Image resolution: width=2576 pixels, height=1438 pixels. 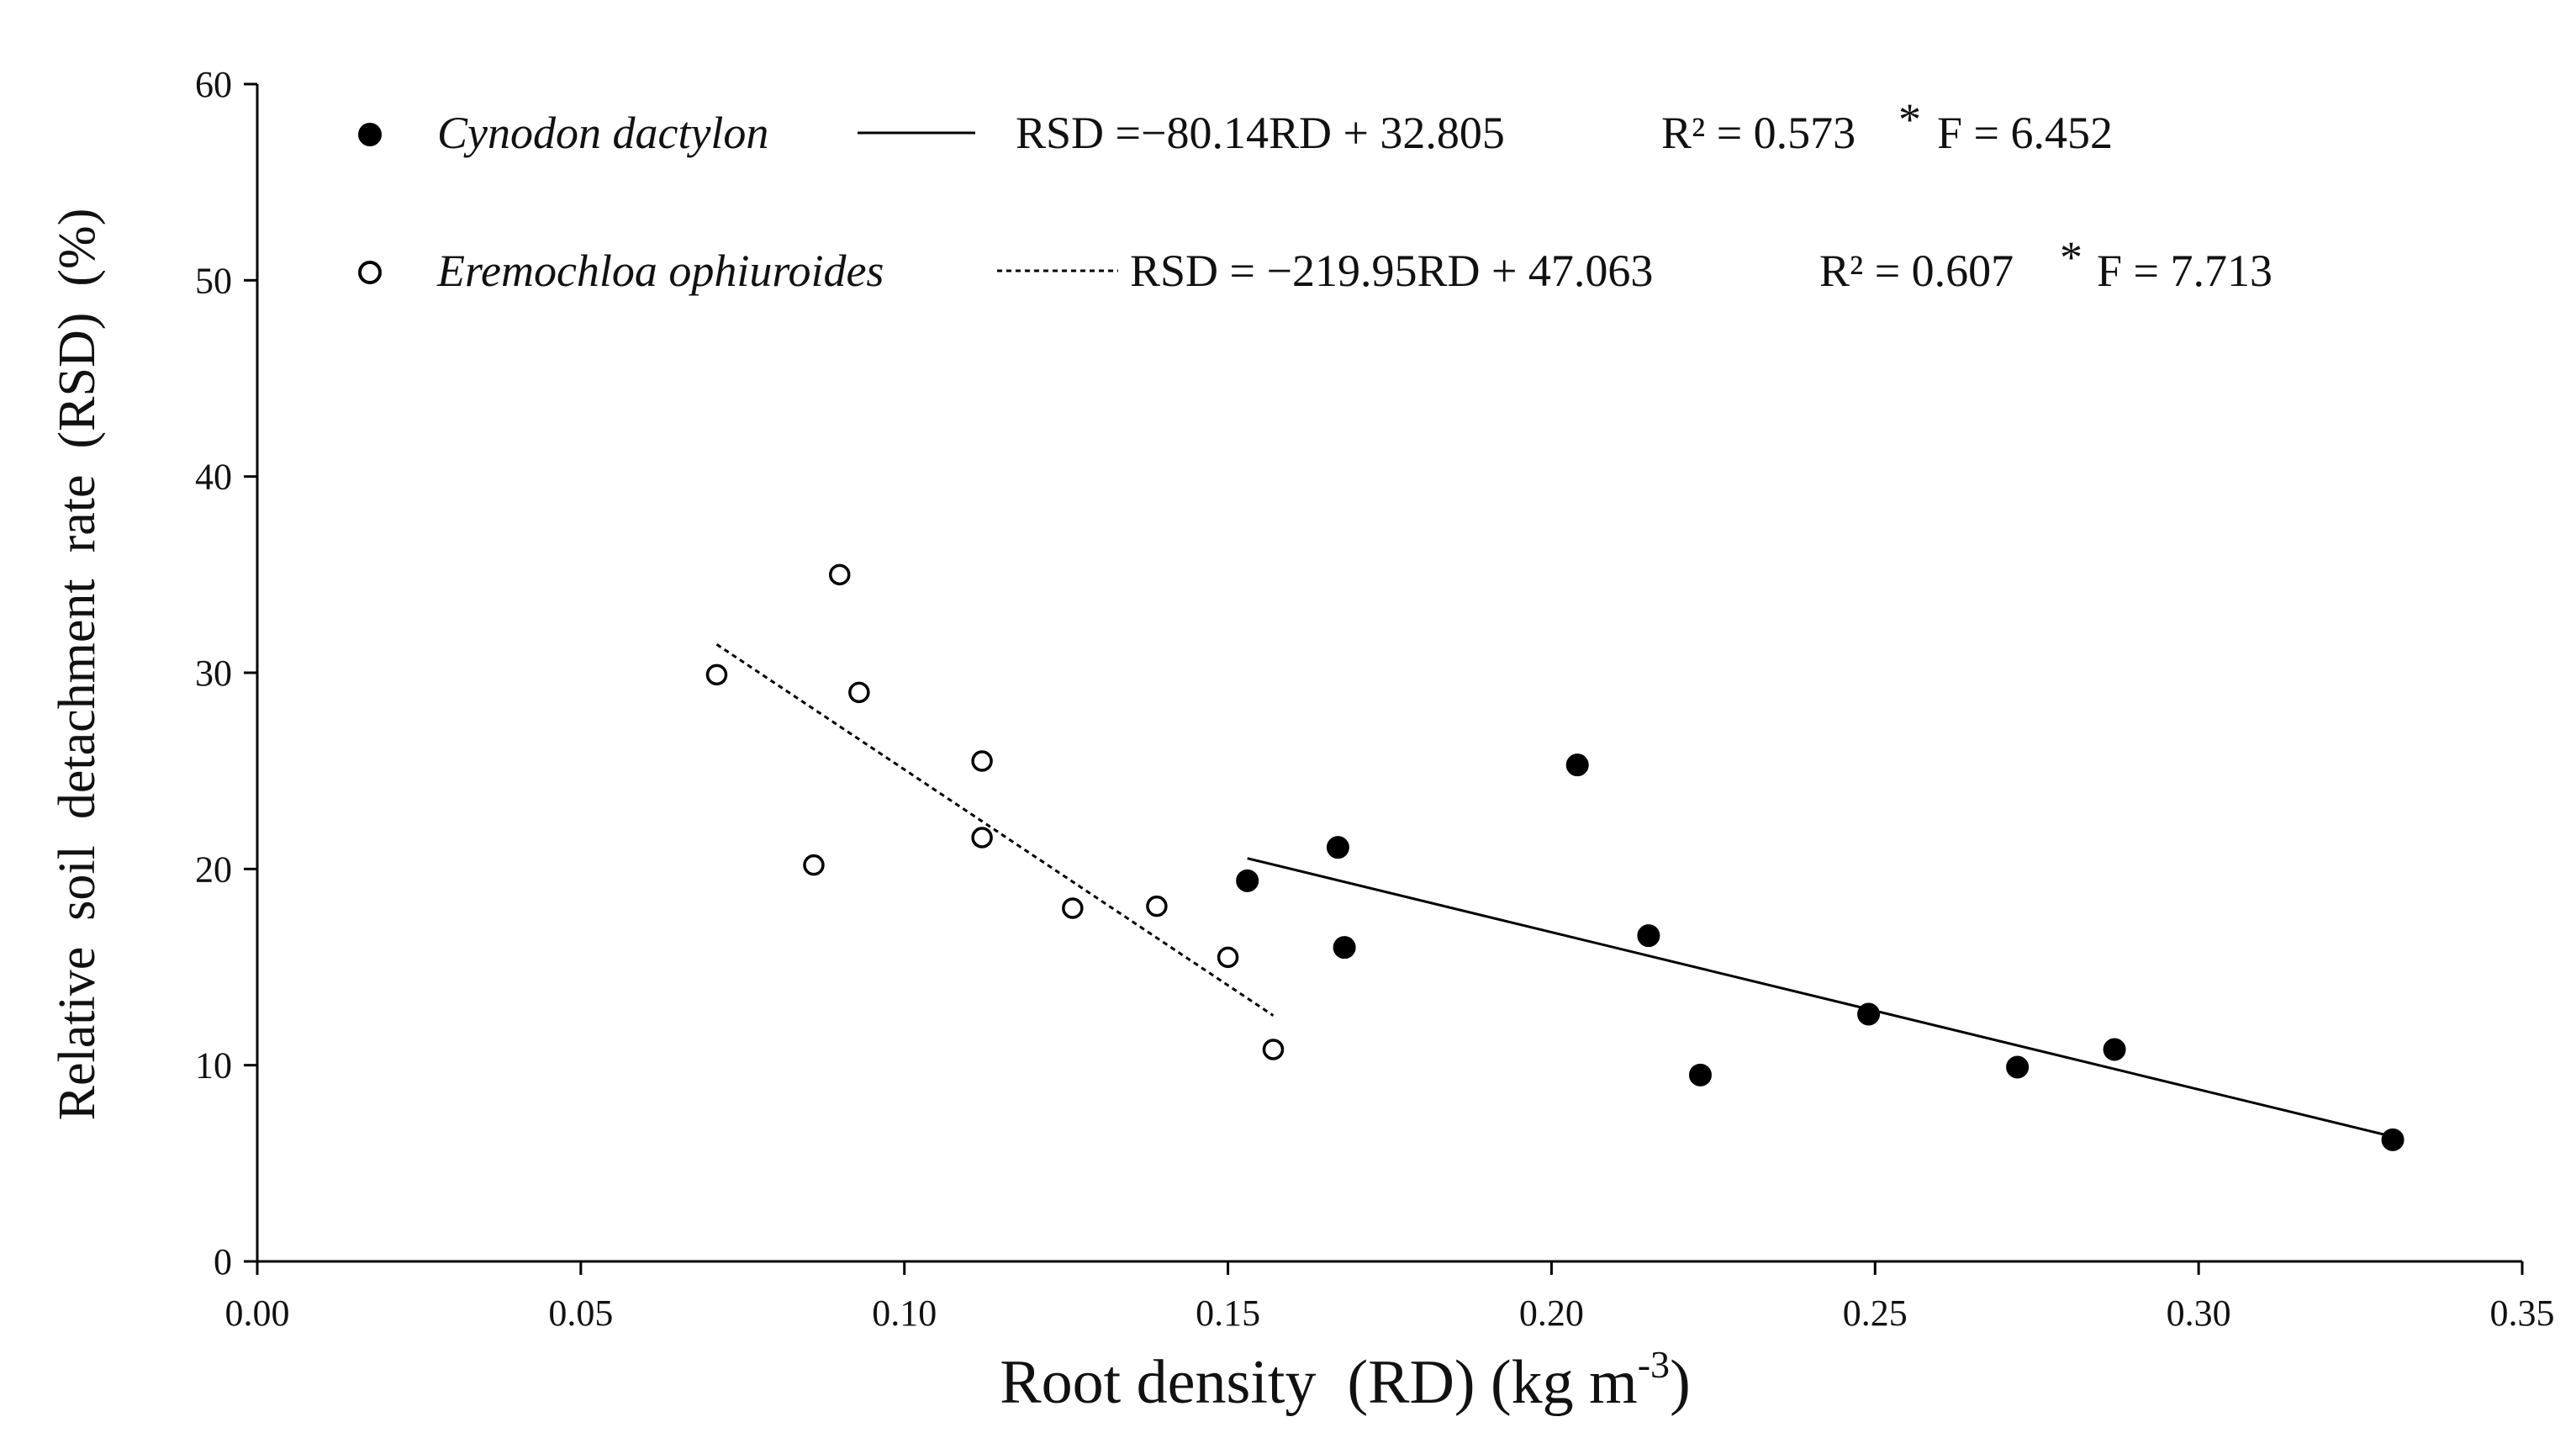 What do you see at coordinates (213, 1065) in the screenshot?
I see `y-tick-label: 10` at bounding box center [213, 1065].